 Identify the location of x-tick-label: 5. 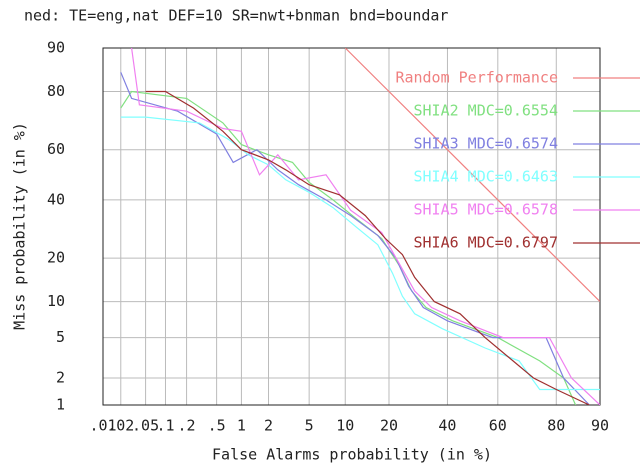
(309, 426).